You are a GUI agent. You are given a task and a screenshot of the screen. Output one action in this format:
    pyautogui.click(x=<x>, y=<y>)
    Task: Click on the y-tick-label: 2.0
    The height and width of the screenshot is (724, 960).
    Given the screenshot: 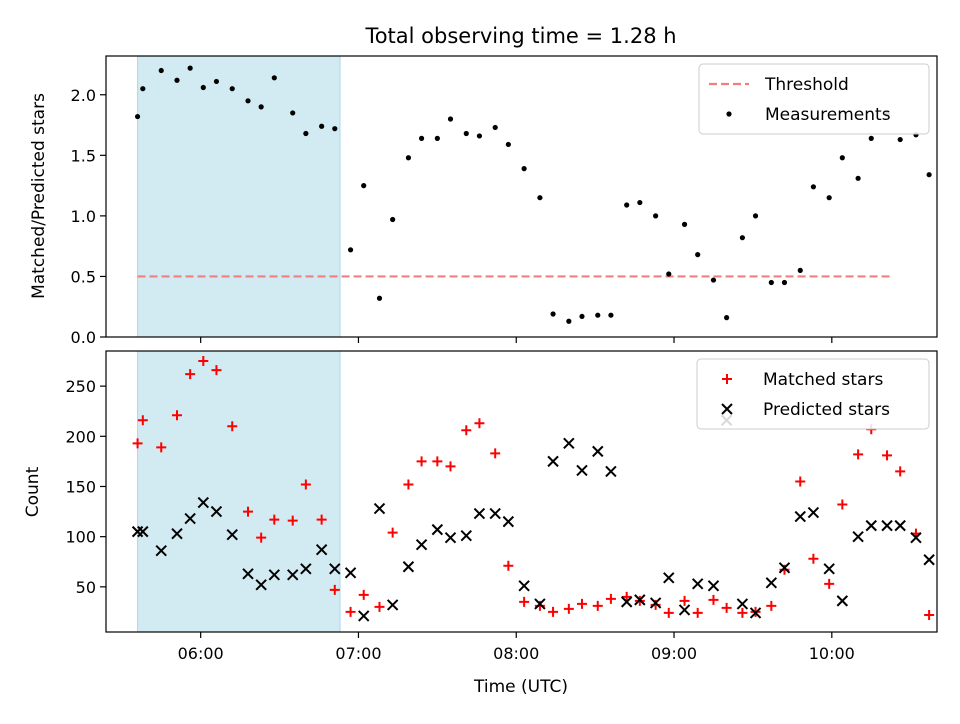 What is the action you would take?
    pyautogui.click(x=83, y=95)
    